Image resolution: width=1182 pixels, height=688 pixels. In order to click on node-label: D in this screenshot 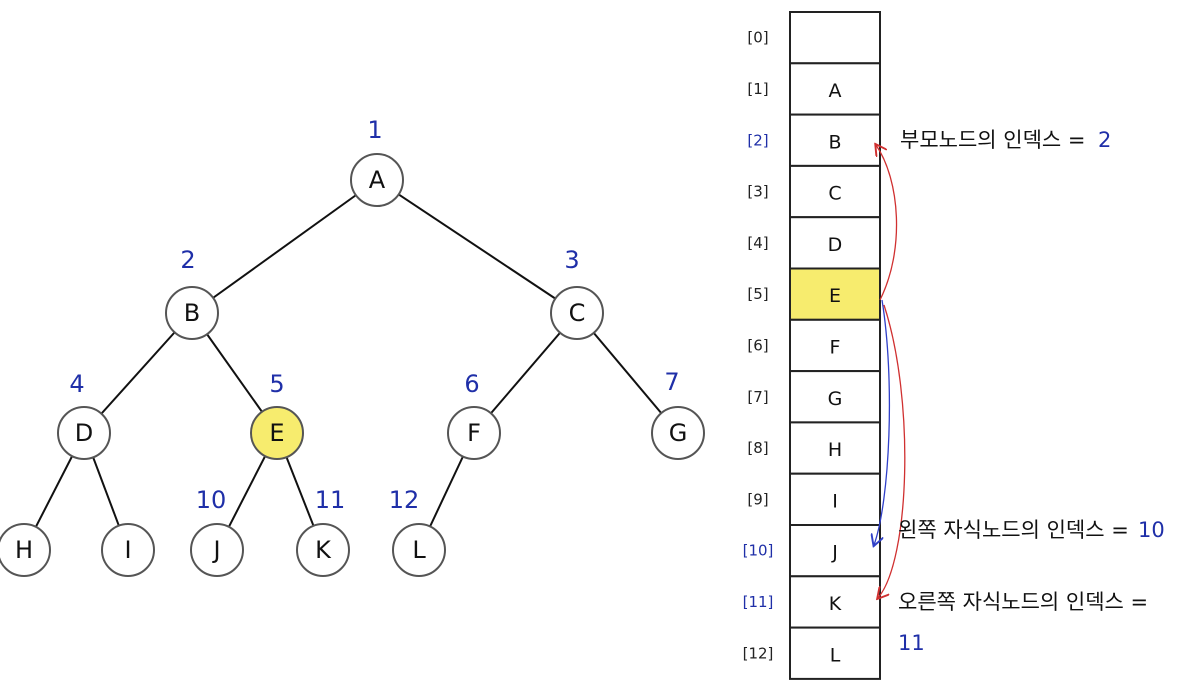, I will do `click(84, 433)`.